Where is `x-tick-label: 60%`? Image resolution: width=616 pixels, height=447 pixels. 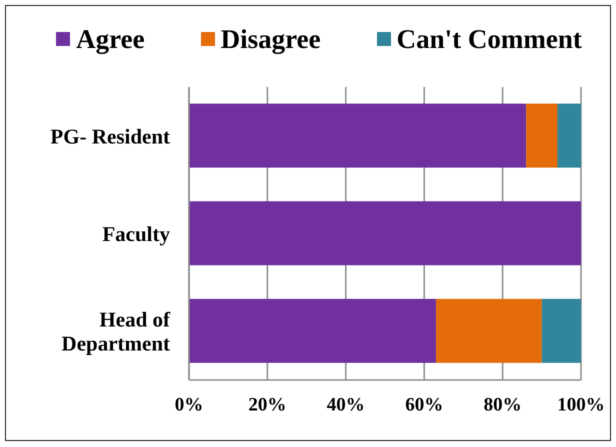
x-tick-label: 60% is located at coordinates (424, 405).